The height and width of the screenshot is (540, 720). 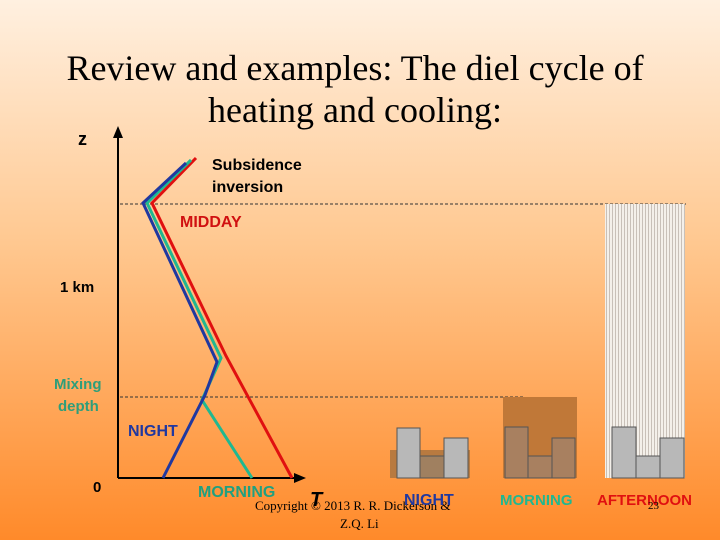 What do you see at coordinates (644, 500) in the screenshot?
I see `panel-label: AFTERNOON` at bounding box center [644, 500].